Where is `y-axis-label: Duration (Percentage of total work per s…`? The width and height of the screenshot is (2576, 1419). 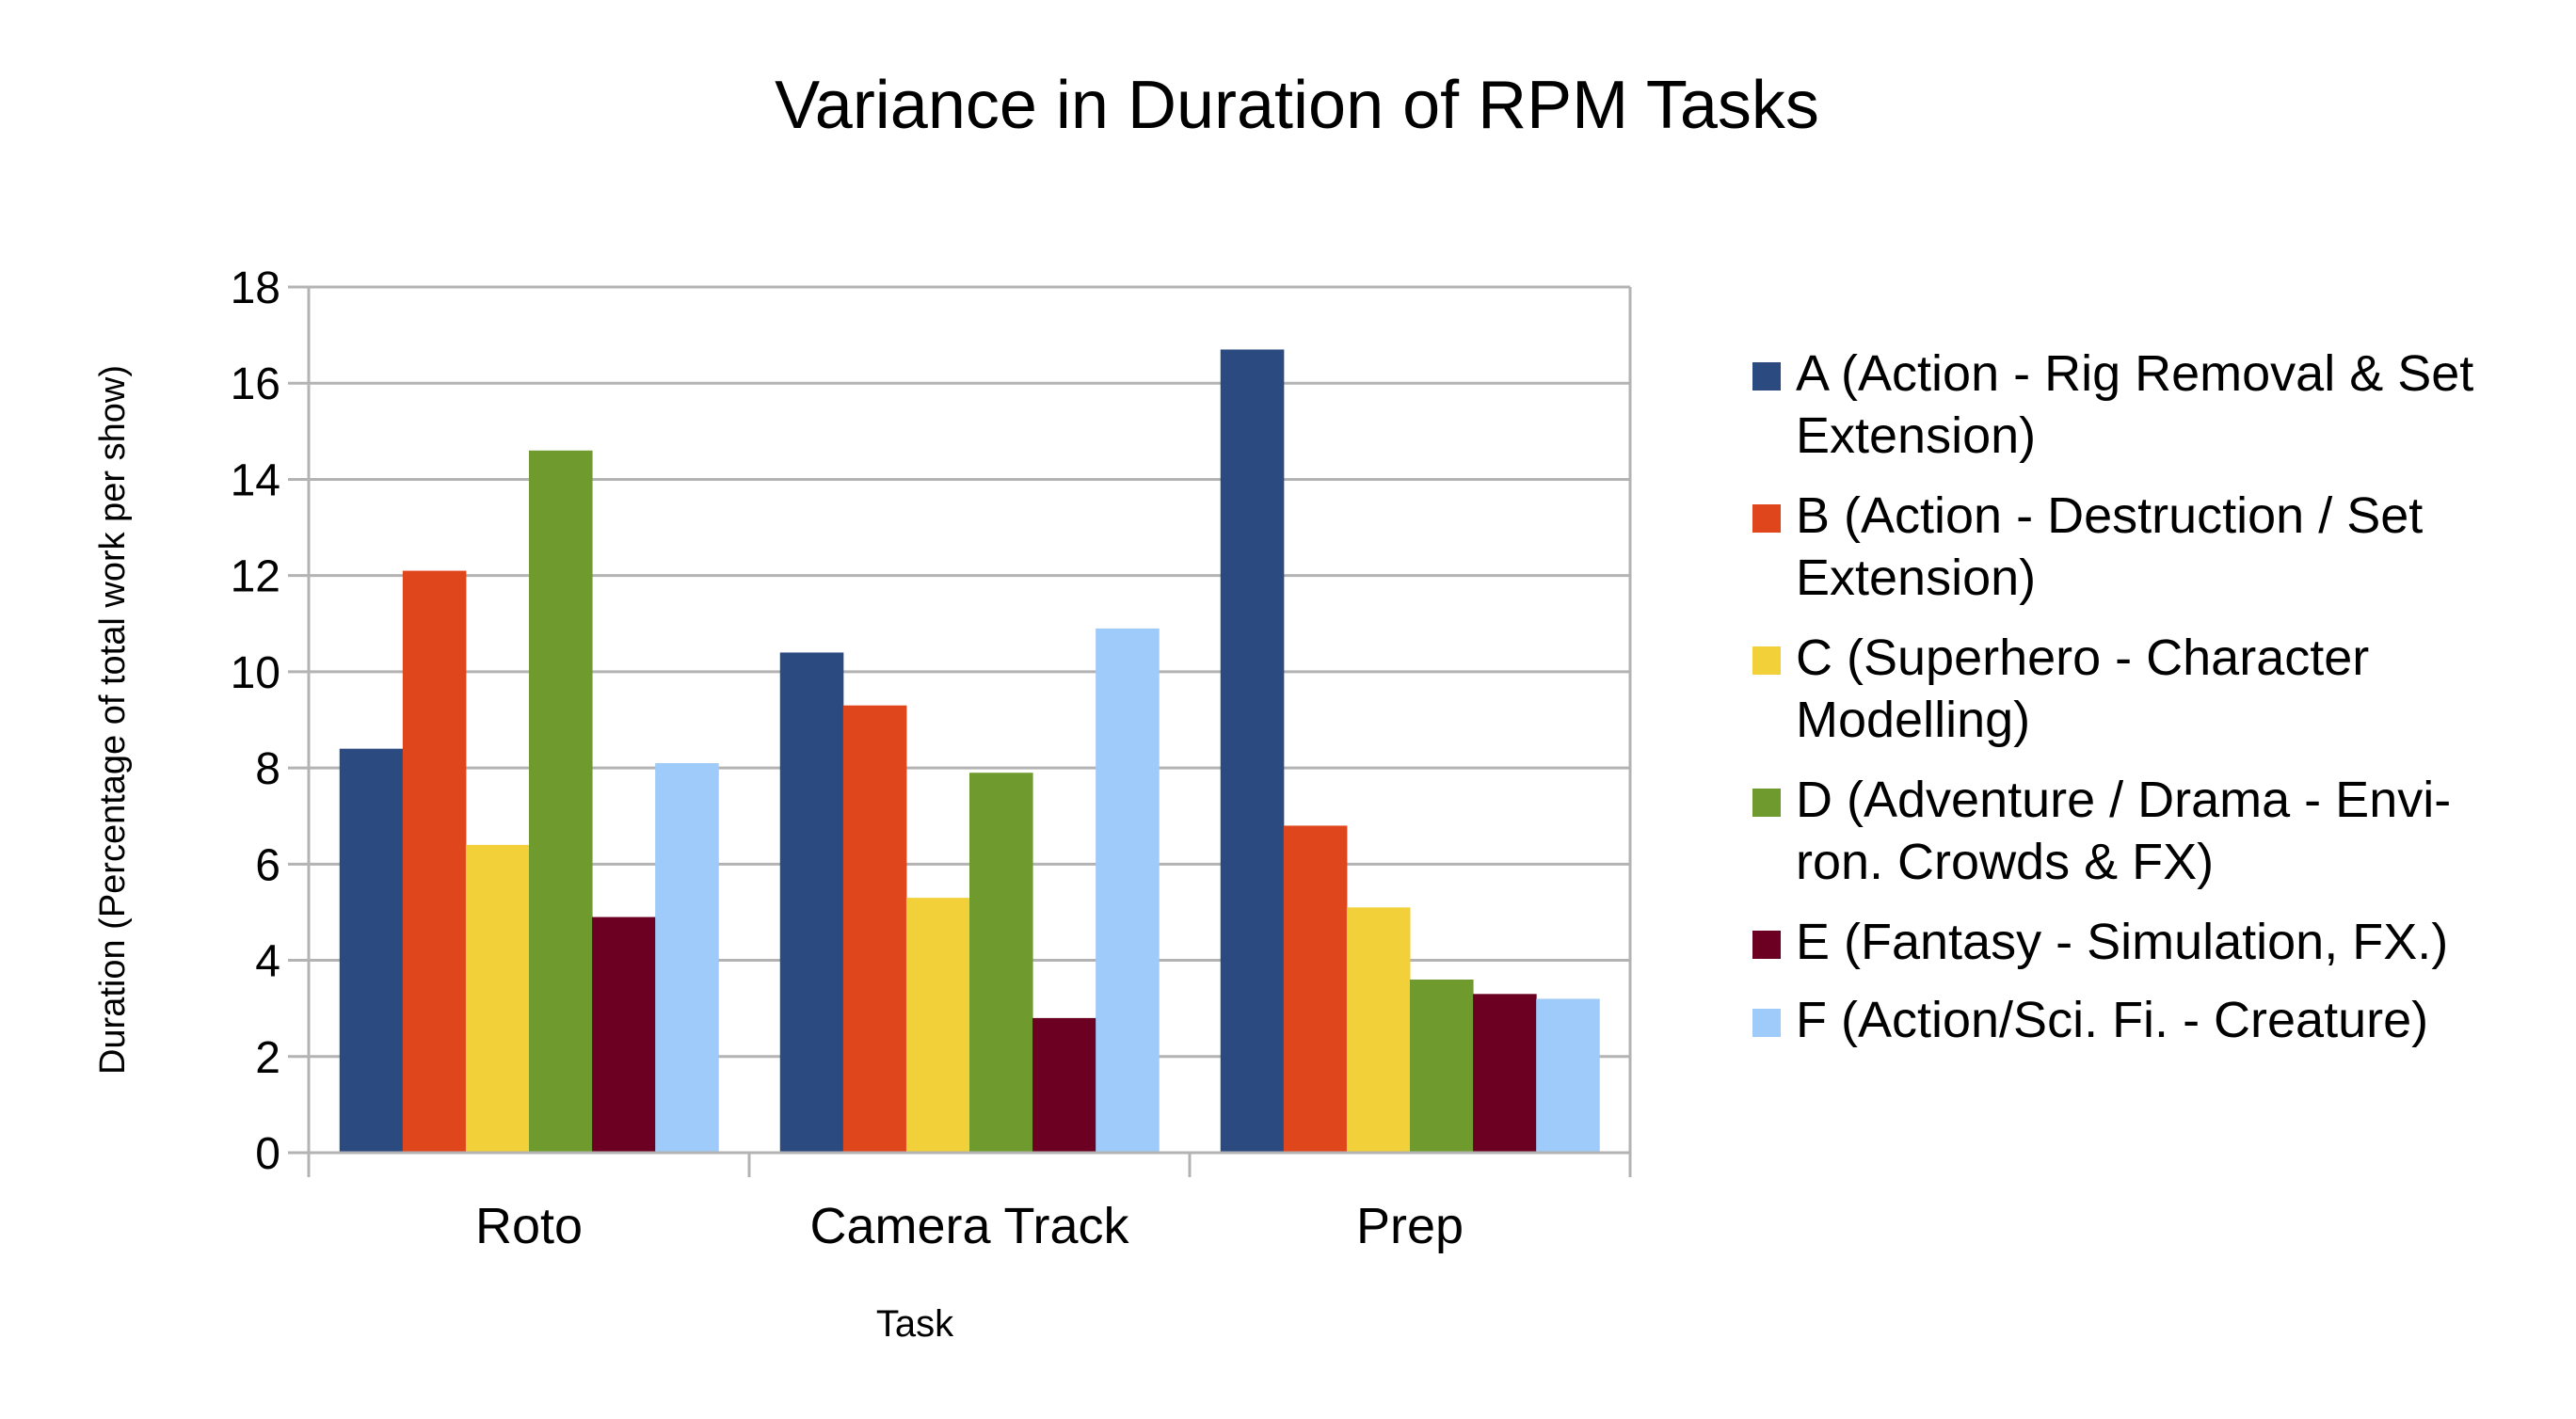
y-axis-label: Duration (Percentage of total work per s… is located at coordinates (113, 720).